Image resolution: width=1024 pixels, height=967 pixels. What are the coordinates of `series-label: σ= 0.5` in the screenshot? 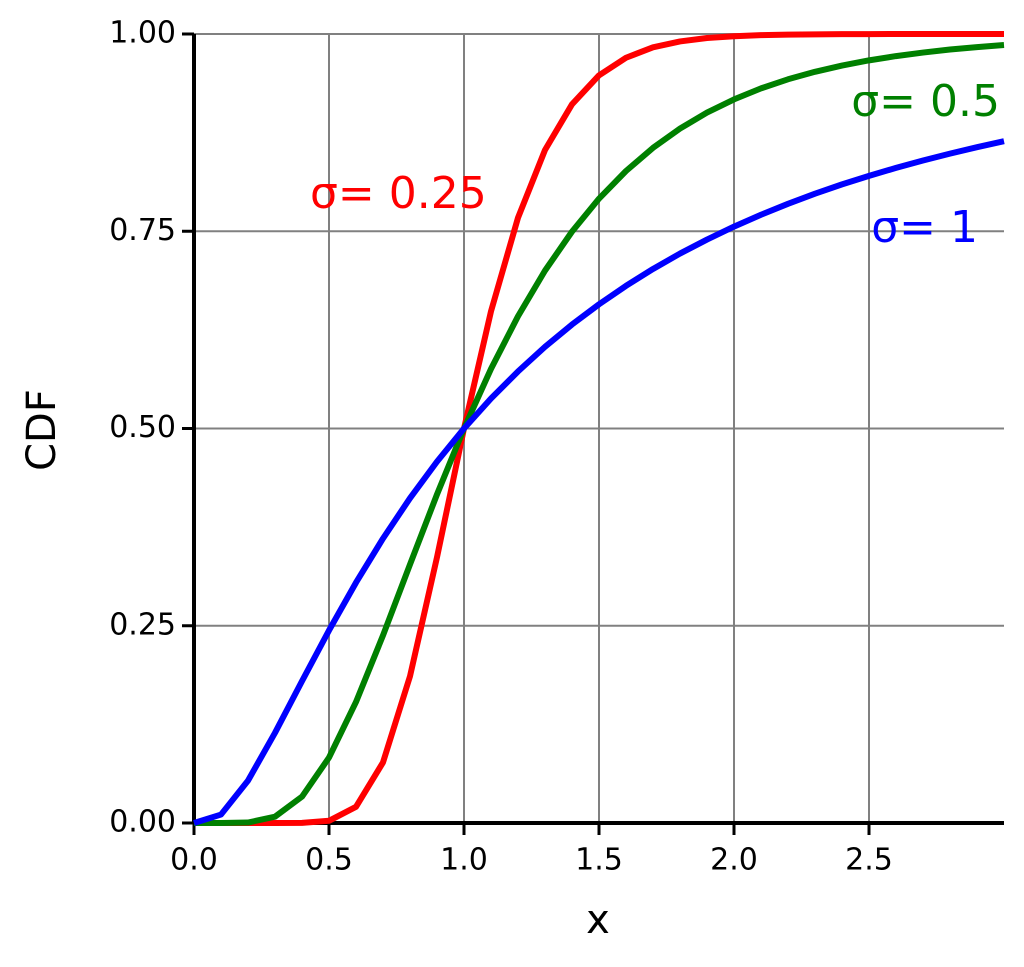 It's located at (925, 101).